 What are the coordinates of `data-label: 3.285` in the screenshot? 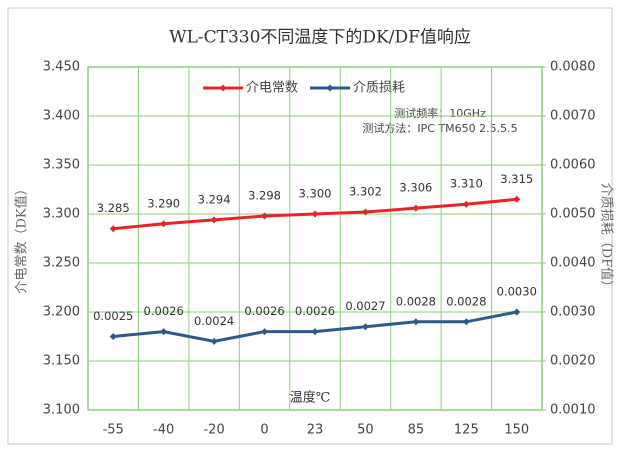 It's located at (113, 208).